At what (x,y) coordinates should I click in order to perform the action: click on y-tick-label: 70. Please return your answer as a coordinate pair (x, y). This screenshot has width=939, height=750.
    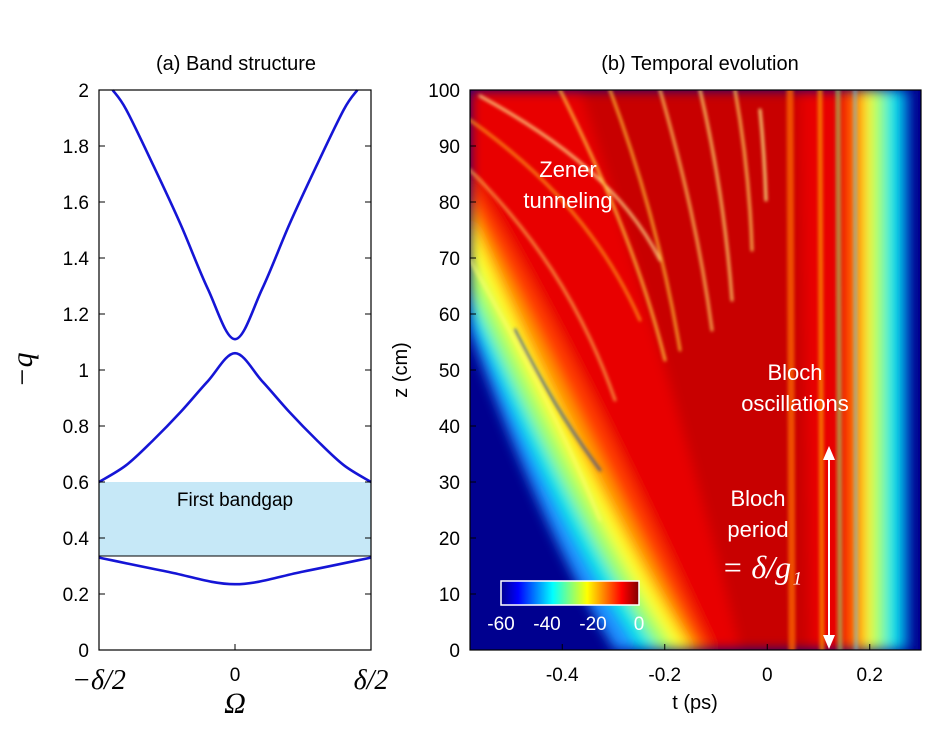
    Looking at the image, I should click on (449, 259).